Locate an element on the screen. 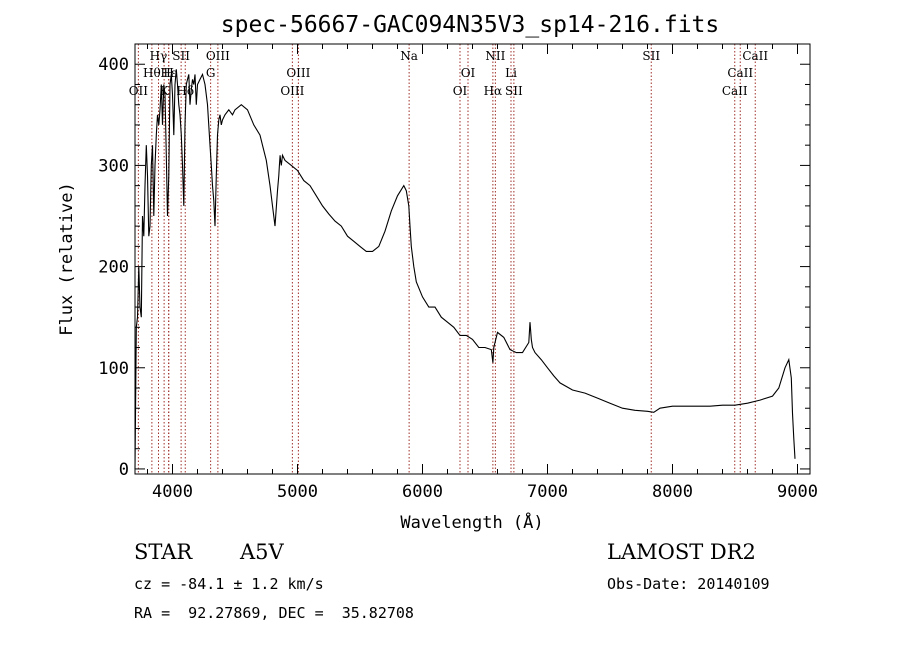  y-tick-label: 100 is located at coordinates (113, 369).